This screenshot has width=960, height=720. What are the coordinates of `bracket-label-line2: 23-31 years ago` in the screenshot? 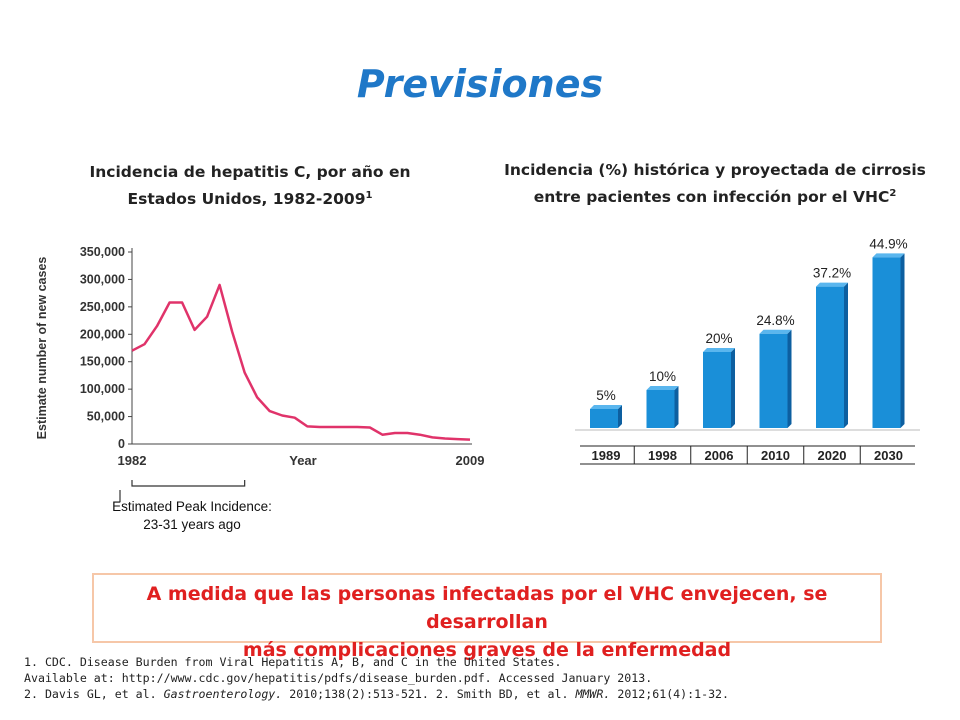 It's located at (192, 524).